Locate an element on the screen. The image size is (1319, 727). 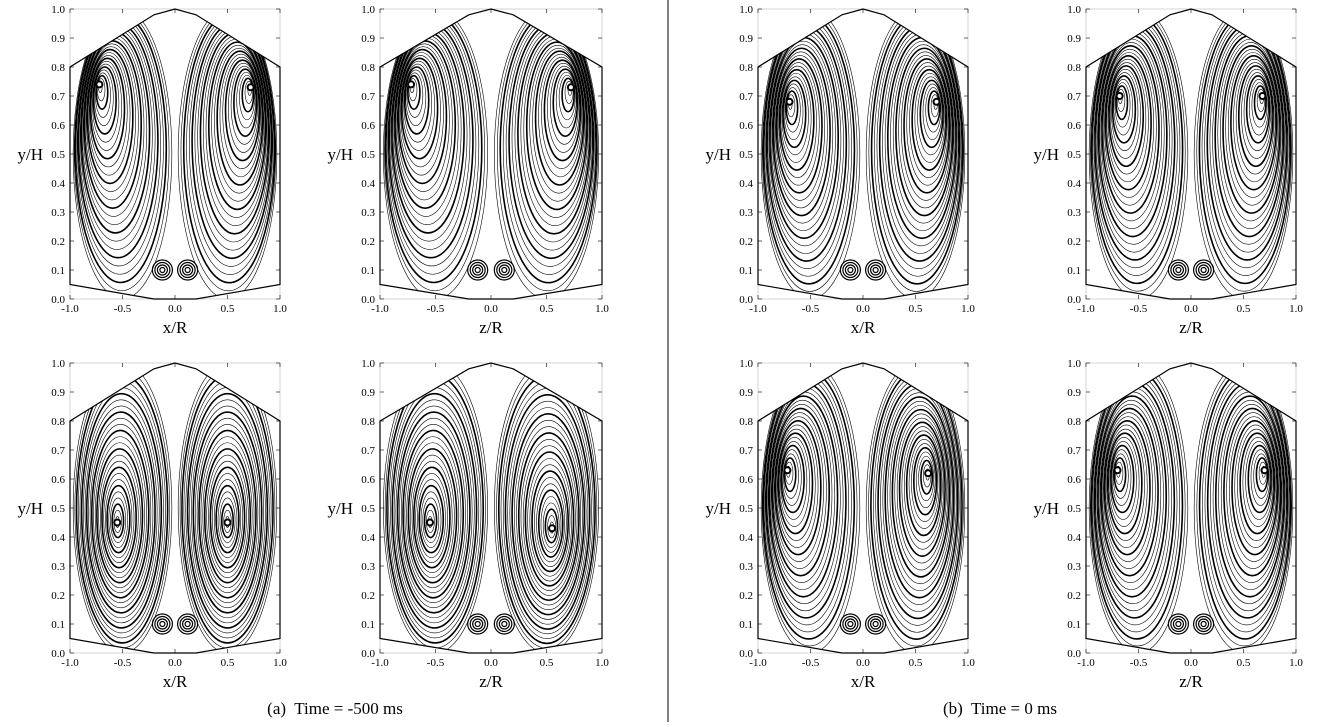
y-tick-label: 1.0 is located at coordinates (368, 10).